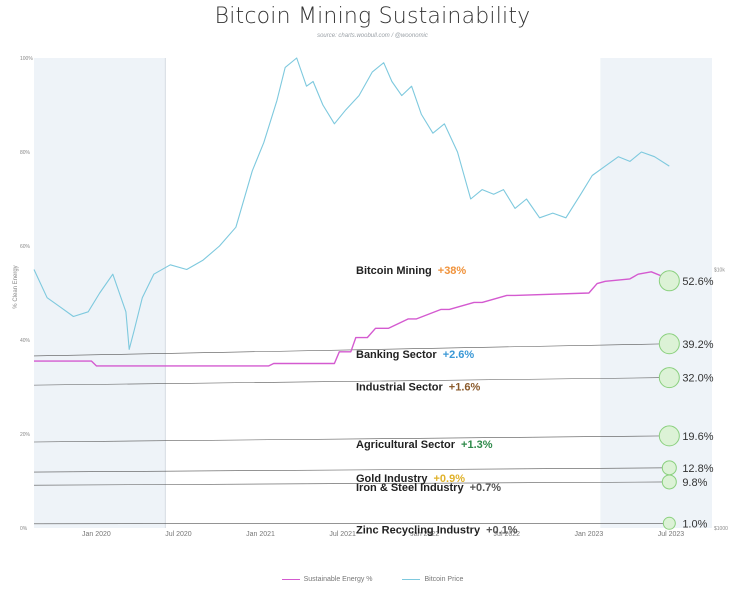  Describe the element at coordinates (372, 36) in the screenshot. I see `chart-subtitle: source: charts.woobull.com / @woonomic` at that location.